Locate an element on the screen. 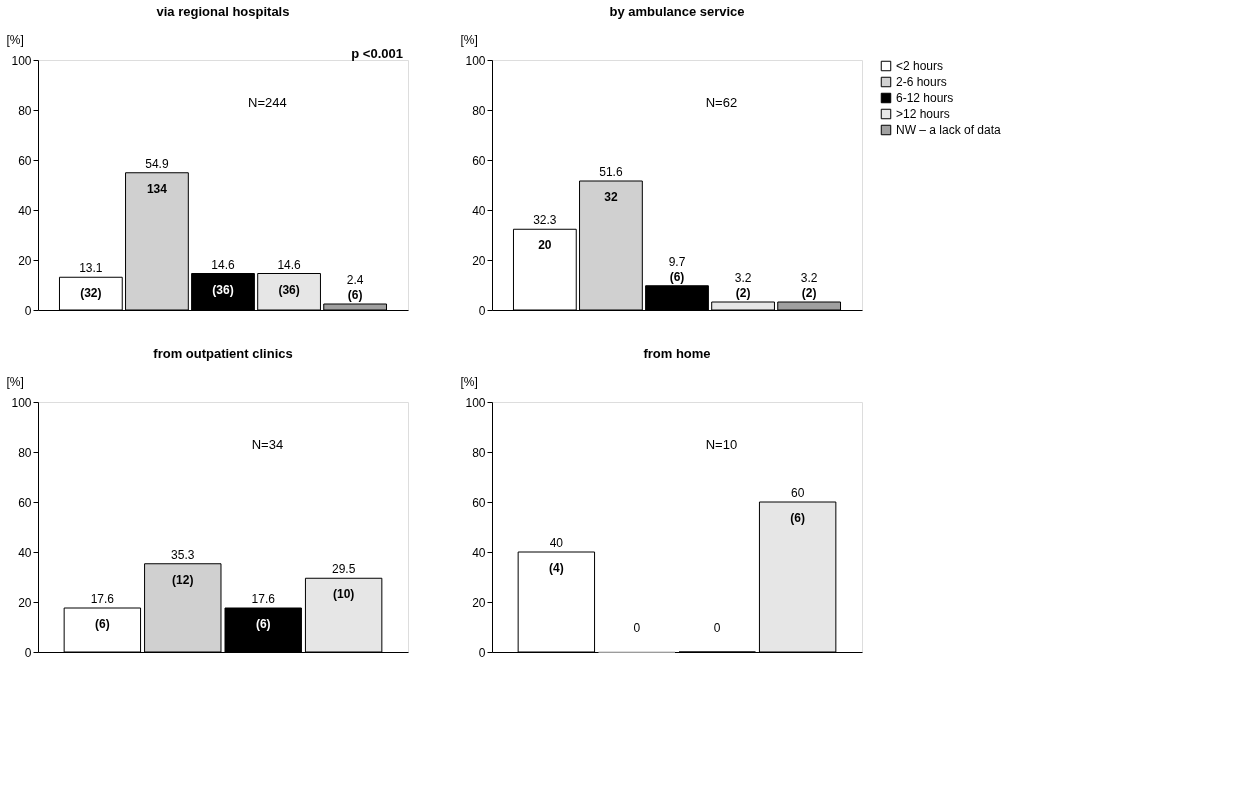  data-label: 13.1 is located at coordinates (91, 268).